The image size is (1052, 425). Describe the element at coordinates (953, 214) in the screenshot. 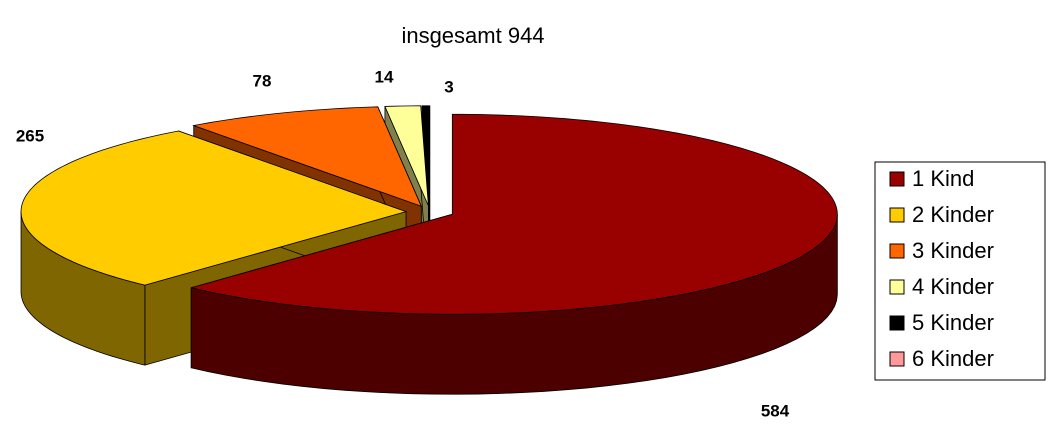

I see `legend-label: 2 Kinder` at that location.